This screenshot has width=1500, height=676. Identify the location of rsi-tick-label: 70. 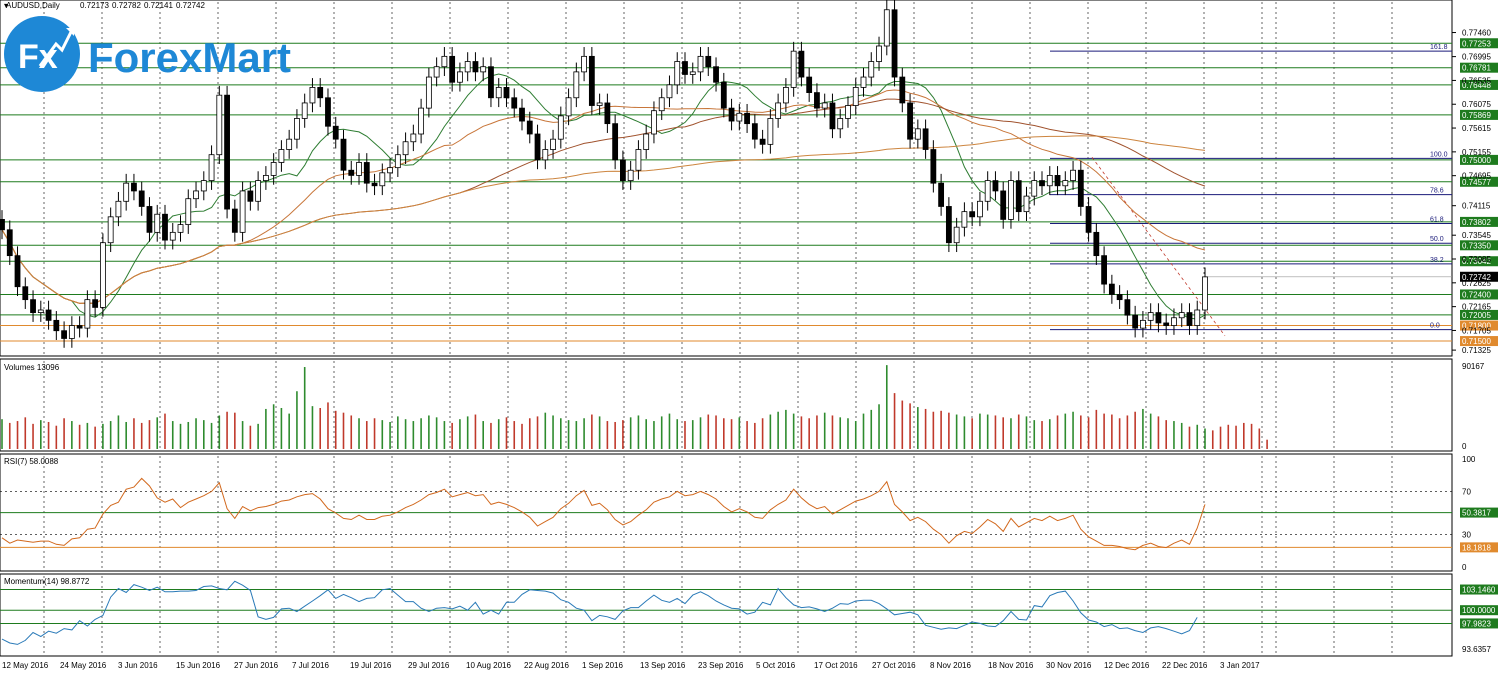
(1466, 491).